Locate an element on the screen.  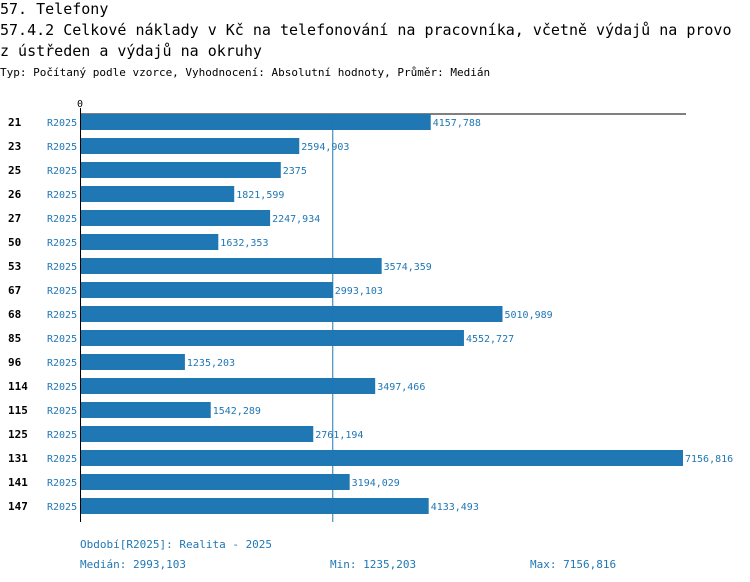
value-label: 1632,353 is located at coordinates (244, 243).